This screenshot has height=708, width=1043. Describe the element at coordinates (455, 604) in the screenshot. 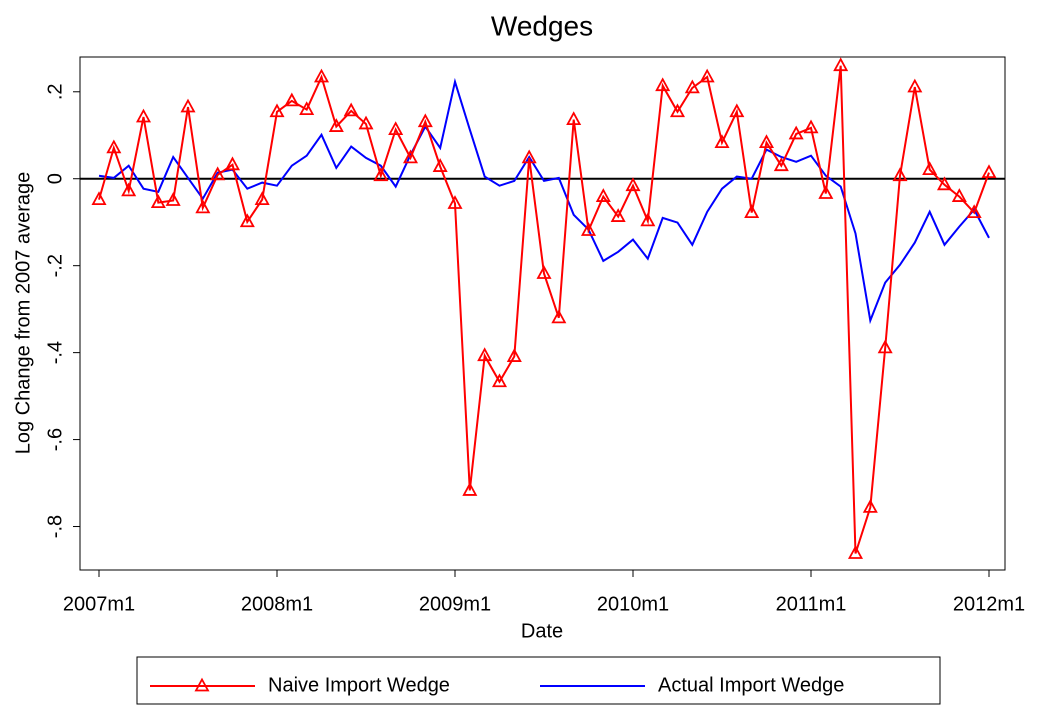

I see `x-tick-label: 2009m1` at that location.